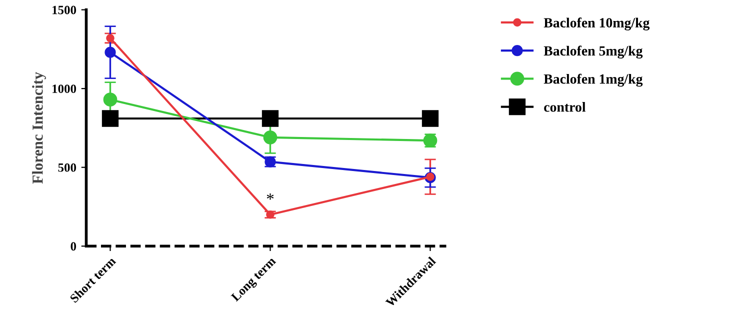 This screenshot has height=326, width=750. I want to click on legend-label: Baclofen 10mg/kg, so click(597, 24).